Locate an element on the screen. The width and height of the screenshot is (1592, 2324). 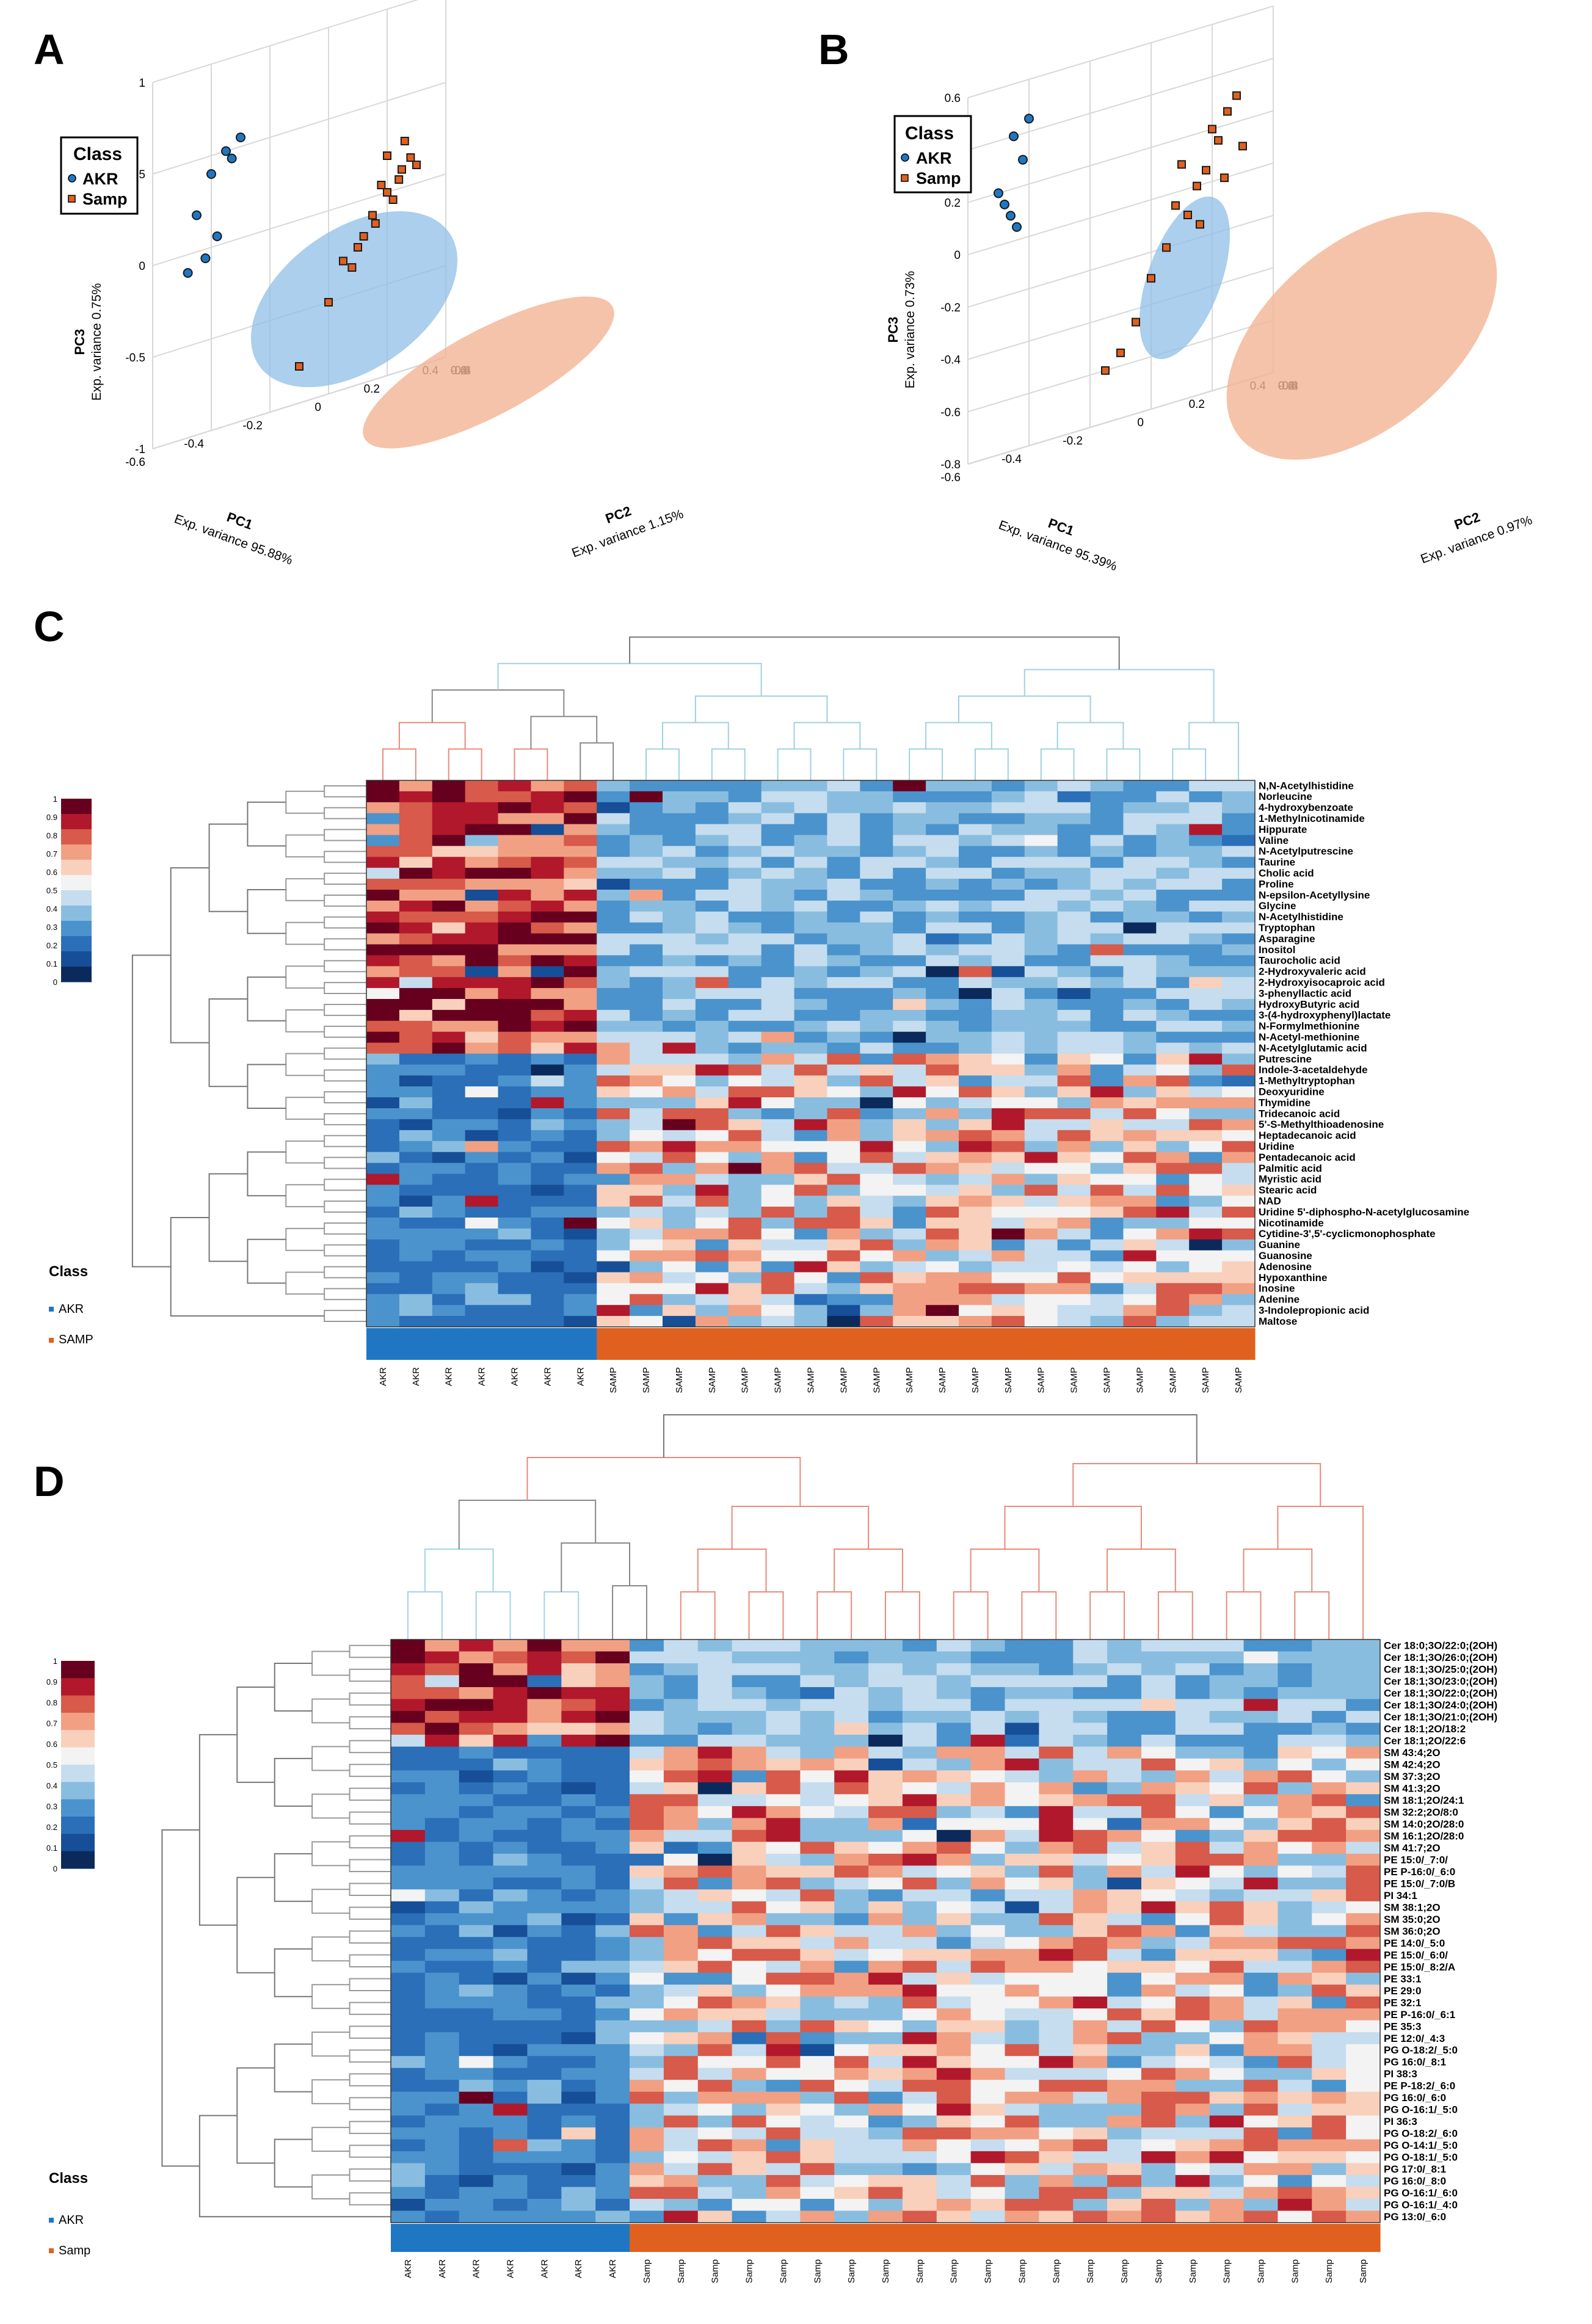
pca-a-x-tick: 0 is located at coordinates (317, 407).